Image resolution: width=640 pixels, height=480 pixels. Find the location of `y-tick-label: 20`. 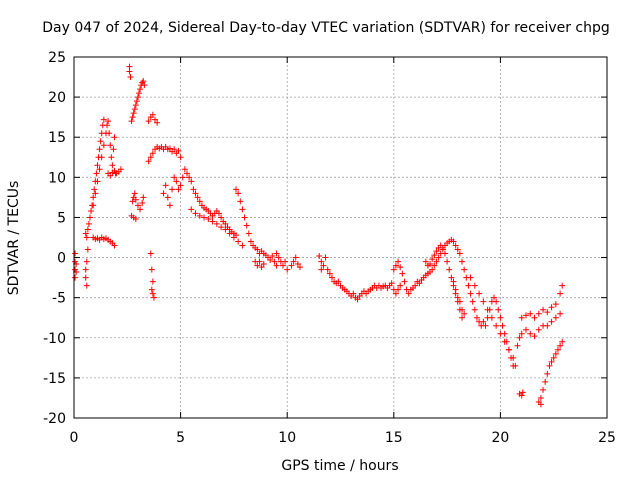

y-tick-label: 20 is located at coordinates (57, 98).